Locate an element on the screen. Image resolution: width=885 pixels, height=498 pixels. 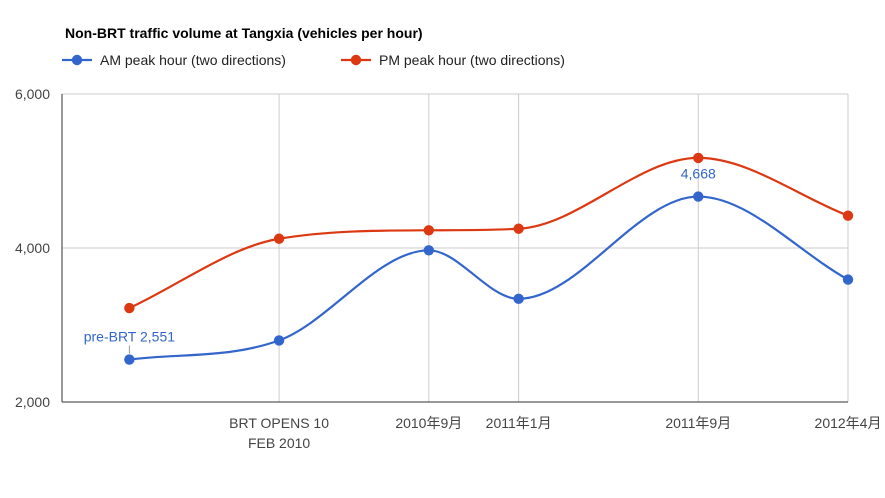
x-tick-label-line: 2011年9月 is located at coordinates (698, 423).